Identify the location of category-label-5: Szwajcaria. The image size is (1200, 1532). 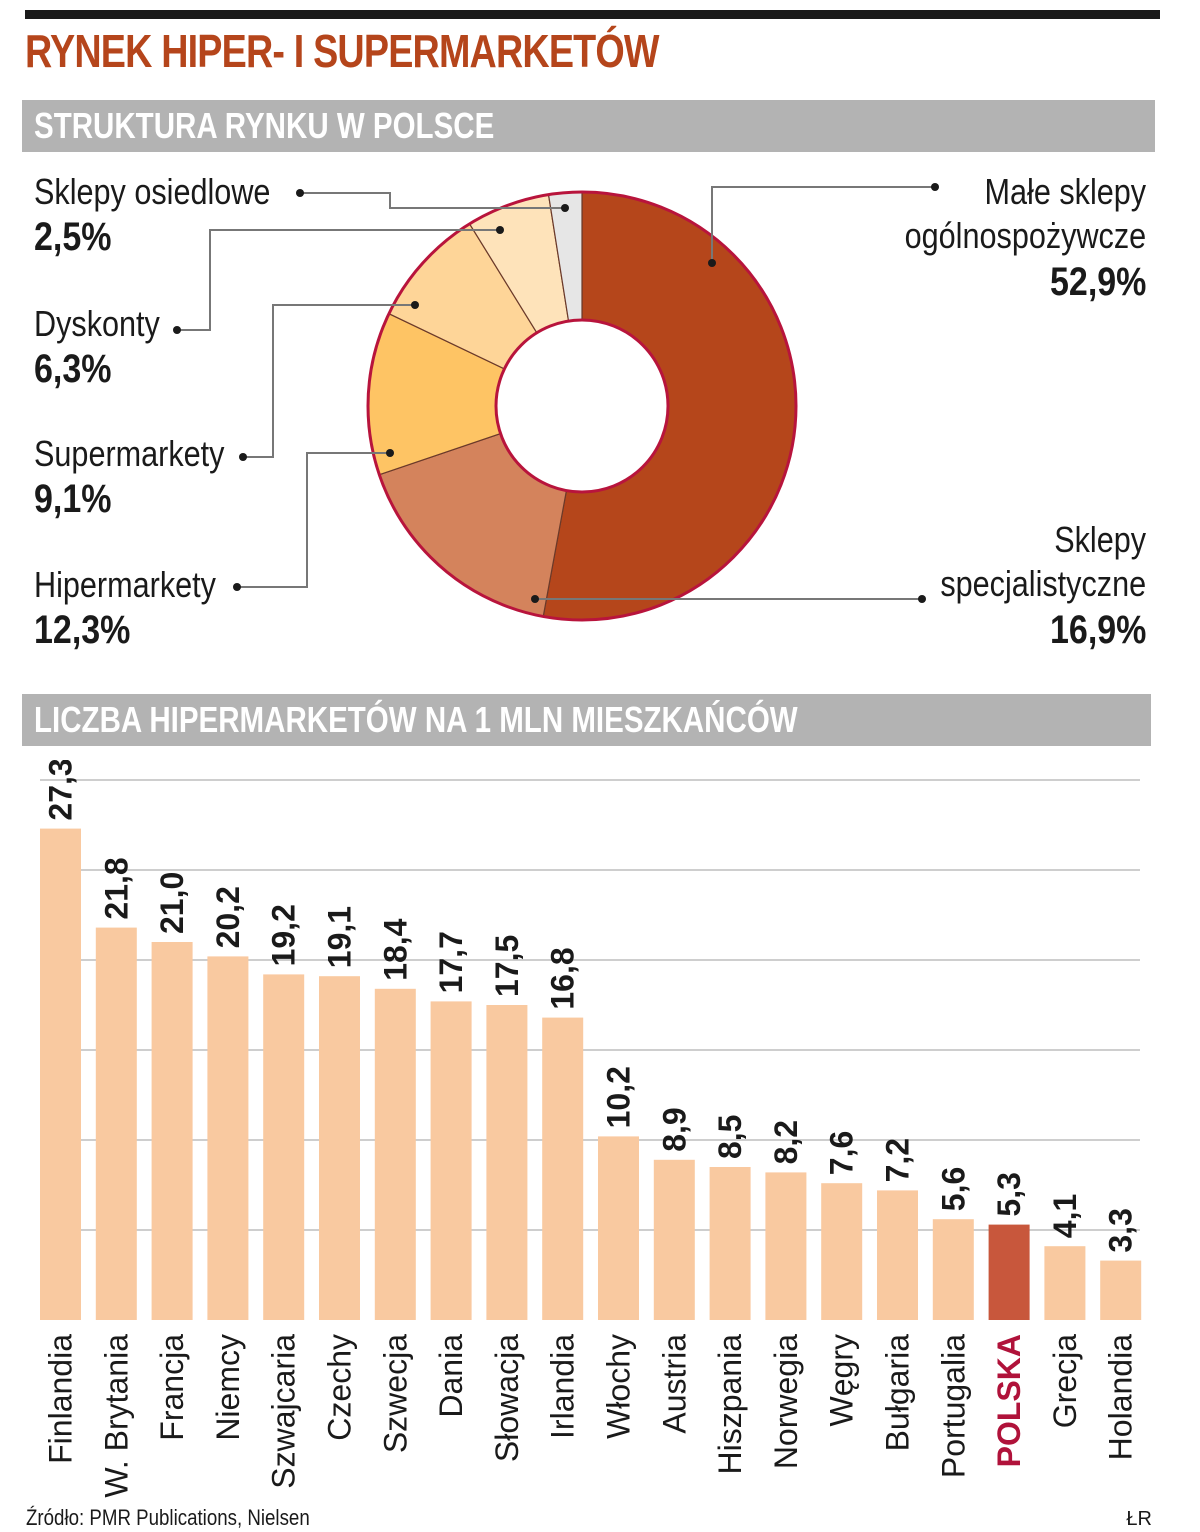
(284, 1411).